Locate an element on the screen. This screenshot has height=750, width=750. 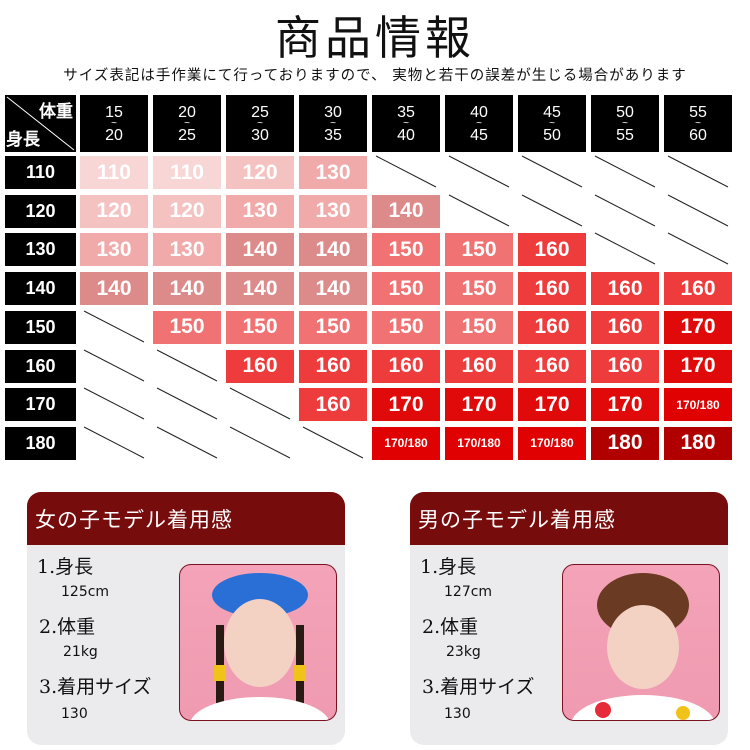
weight-value: 21kg is located at coordinates (80, 652).